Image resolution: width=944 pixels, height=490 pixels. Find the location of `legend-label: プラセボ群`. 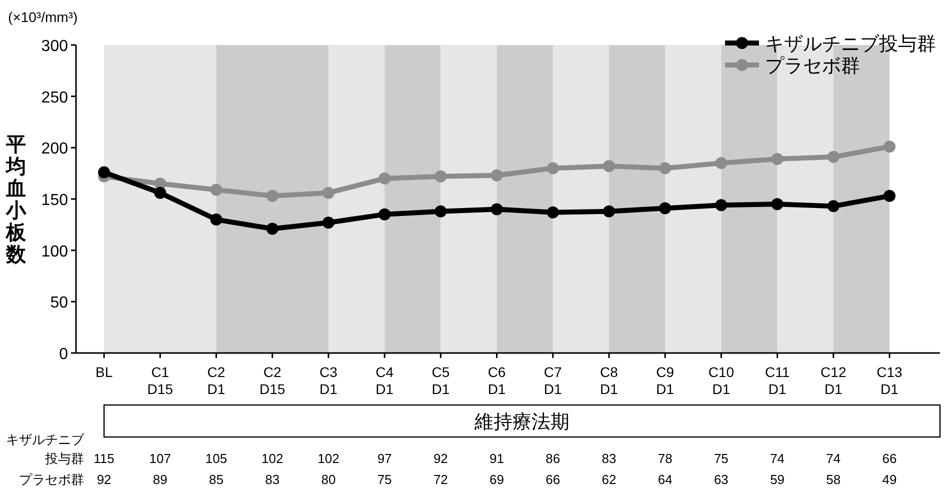

legend-label: プラセボ群 is located at coordinates (812, 66).